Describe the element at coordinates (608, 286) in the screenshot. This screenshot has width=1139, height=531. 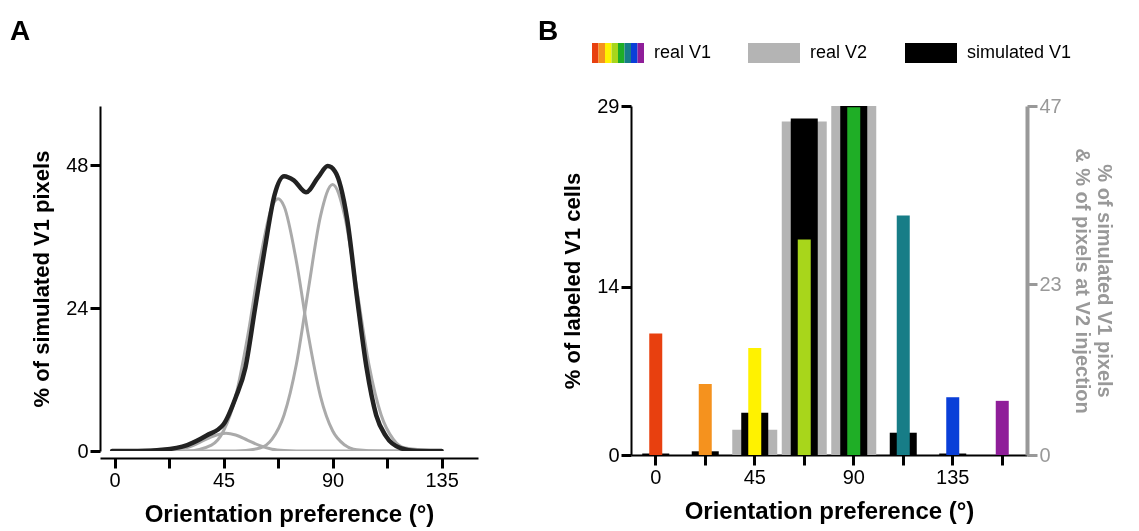
I see `y-tick-label: 14` at that location.